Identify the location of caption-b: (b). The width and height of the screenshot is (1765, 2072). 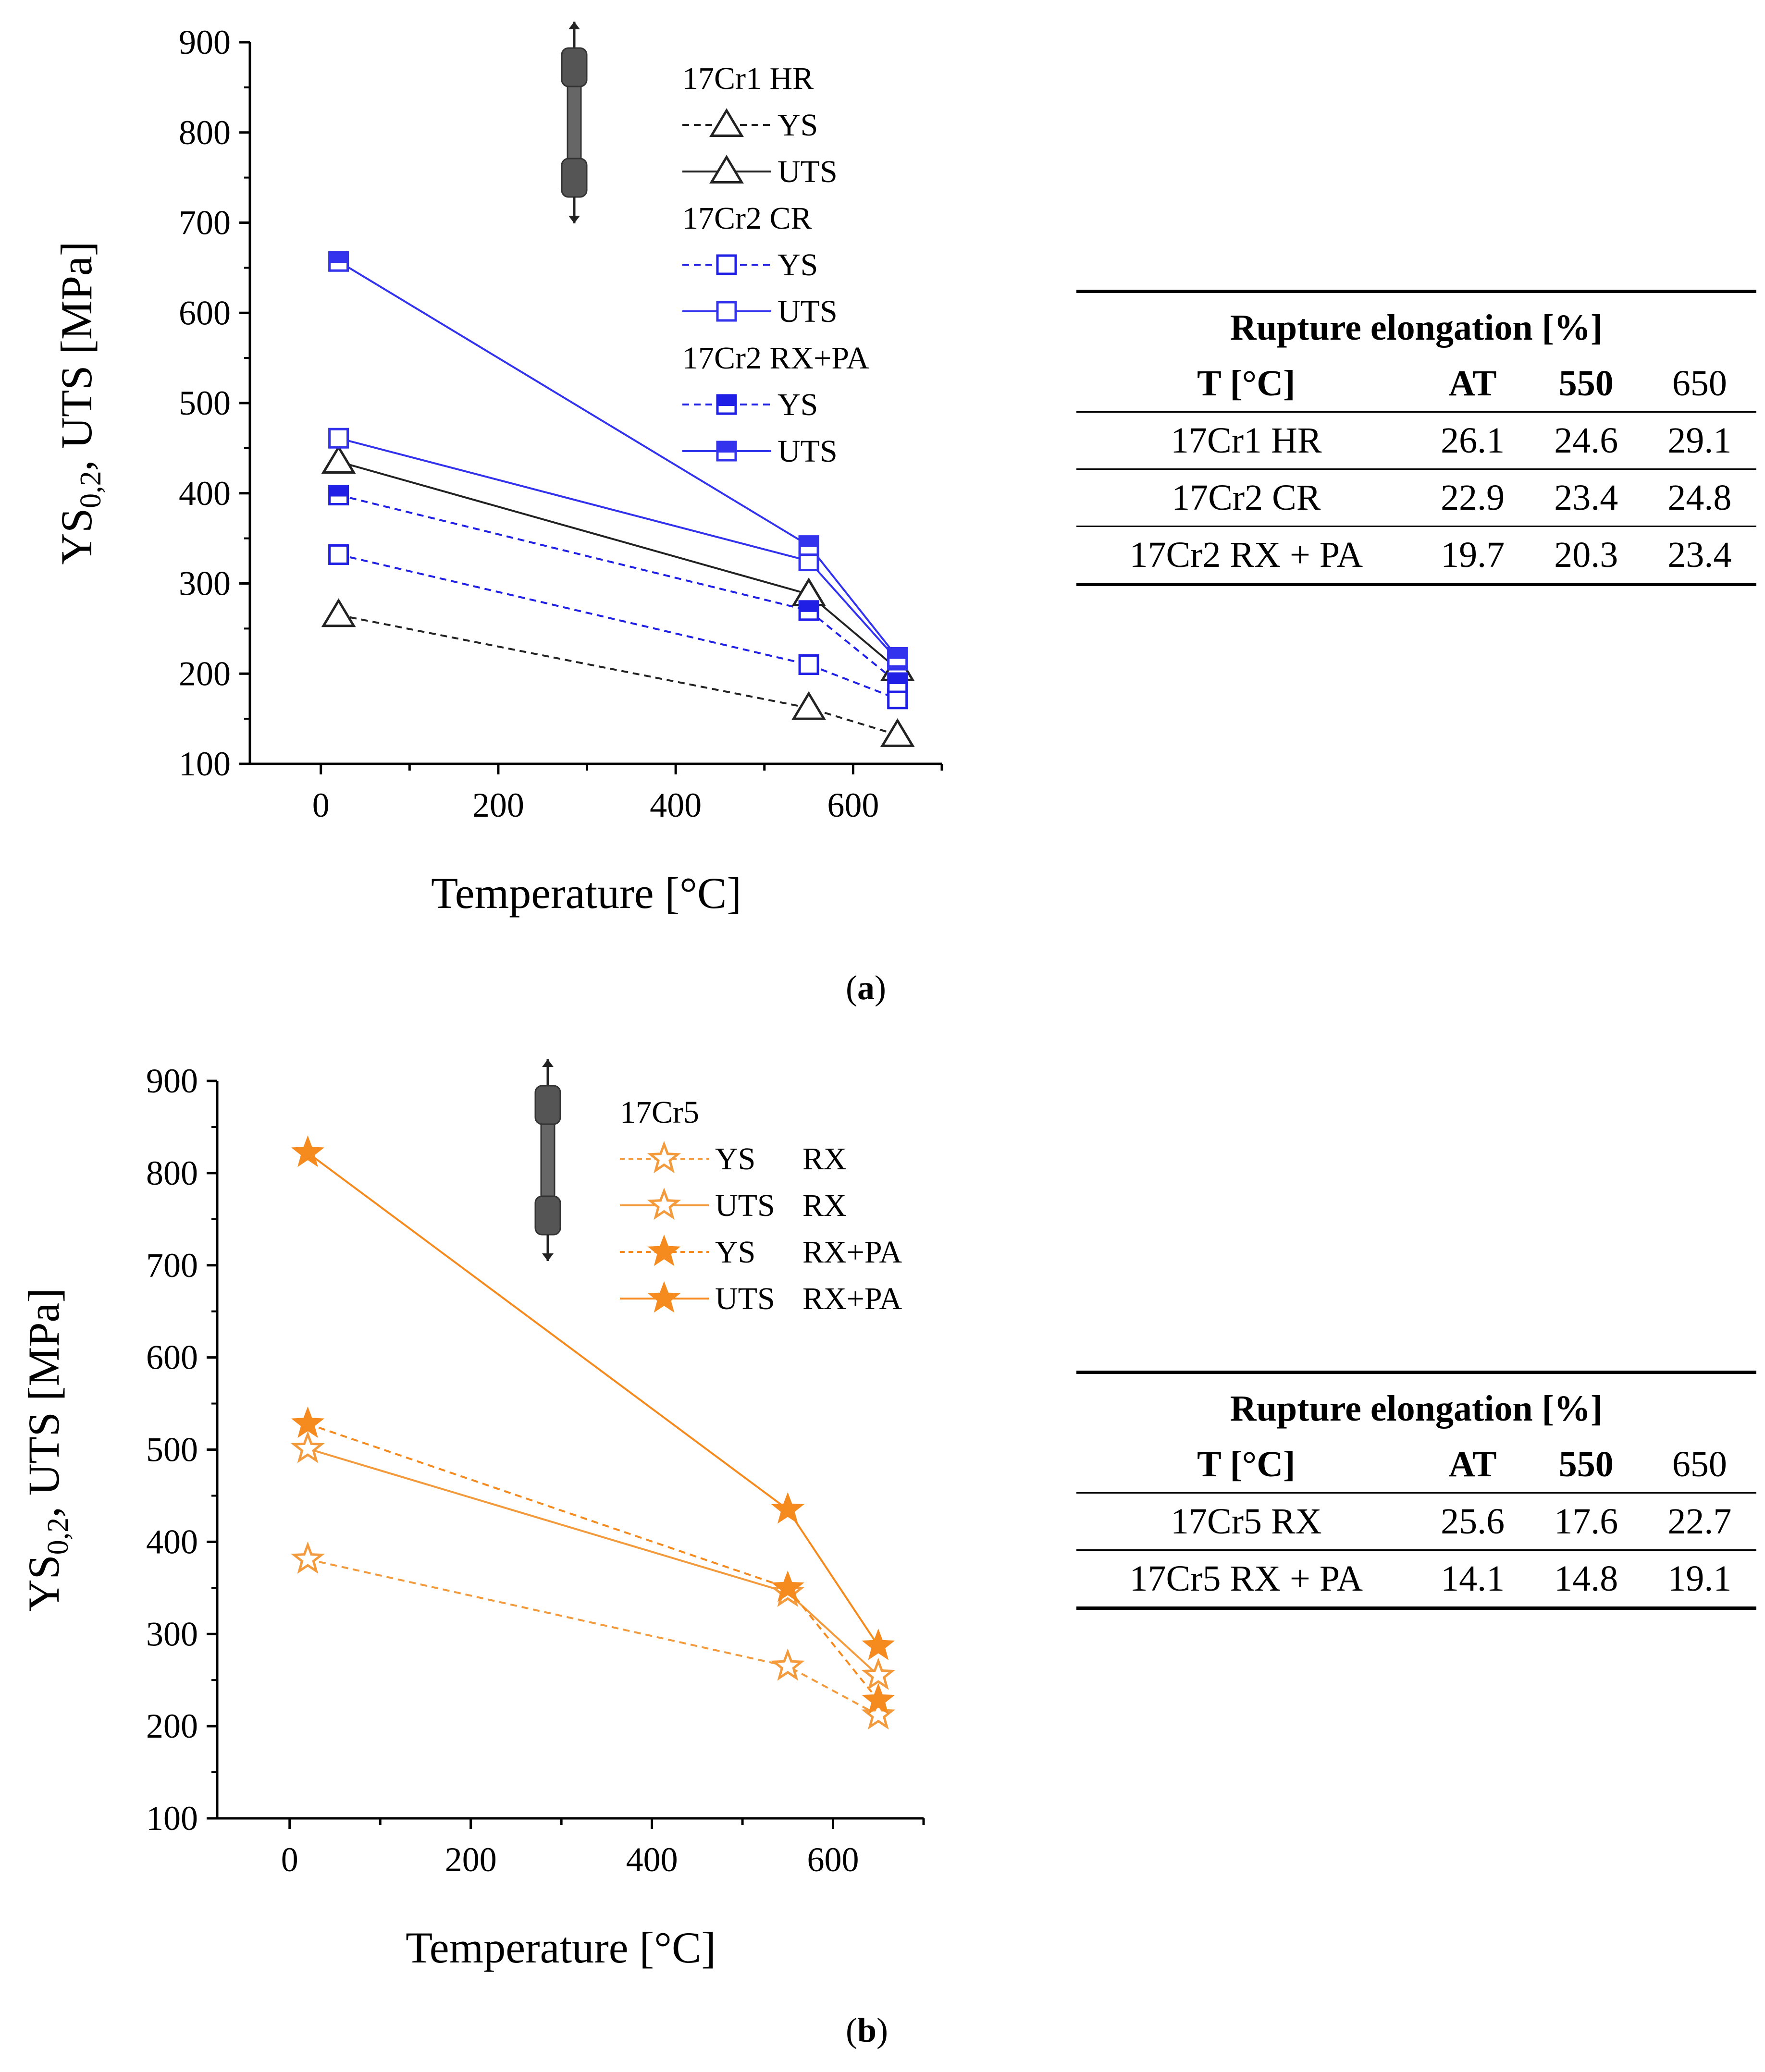
(867, 2030).